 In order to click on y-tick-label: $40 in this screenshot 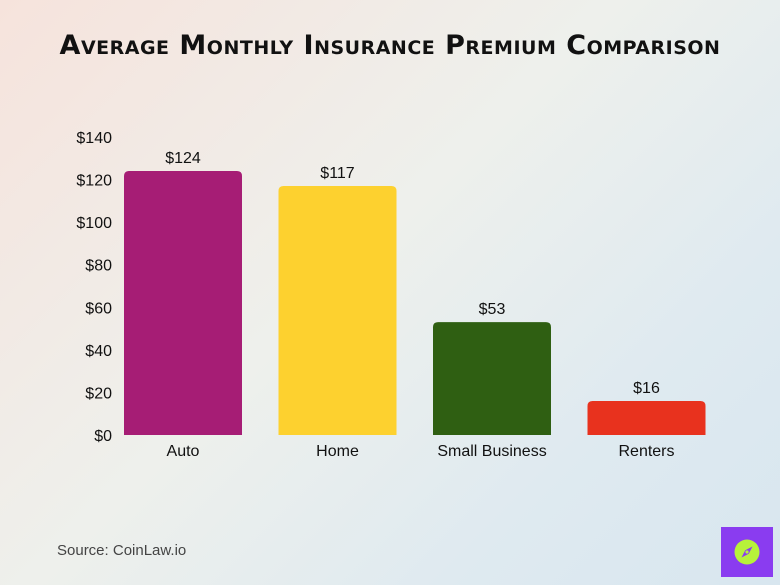, I will do `click(98, 351)`.